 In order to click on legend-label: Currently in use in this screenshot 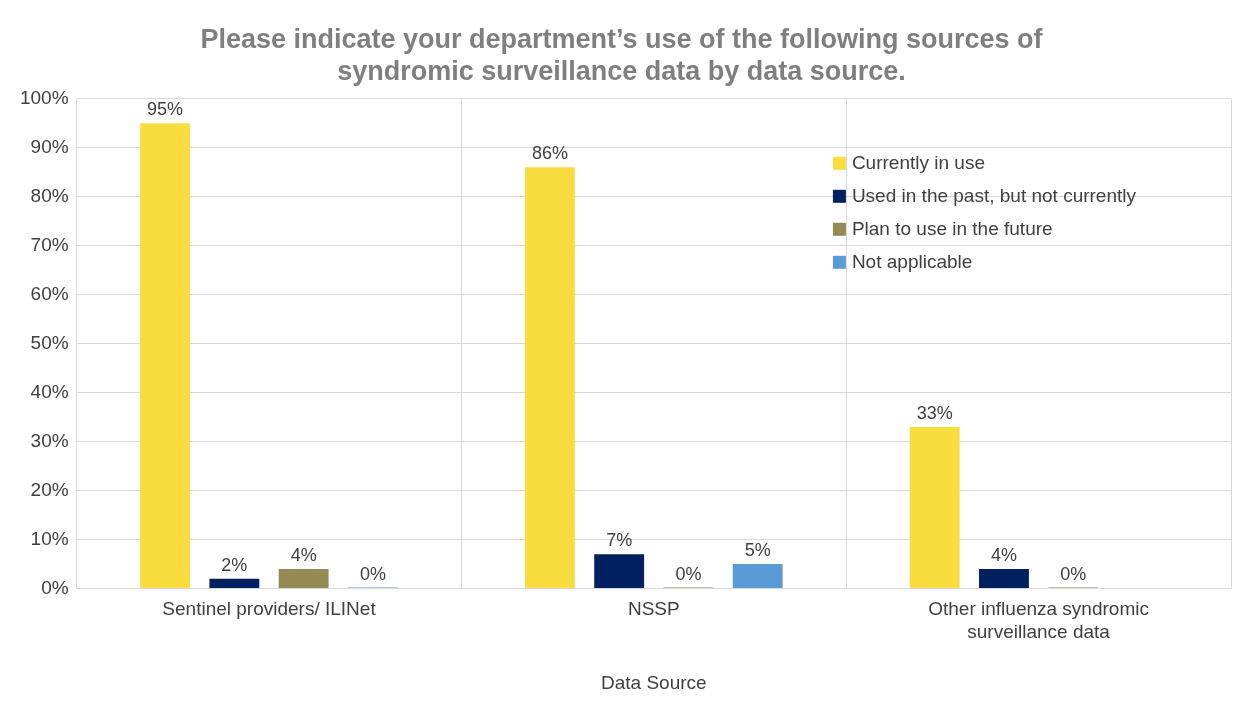, I will do `click(918, 163)`.